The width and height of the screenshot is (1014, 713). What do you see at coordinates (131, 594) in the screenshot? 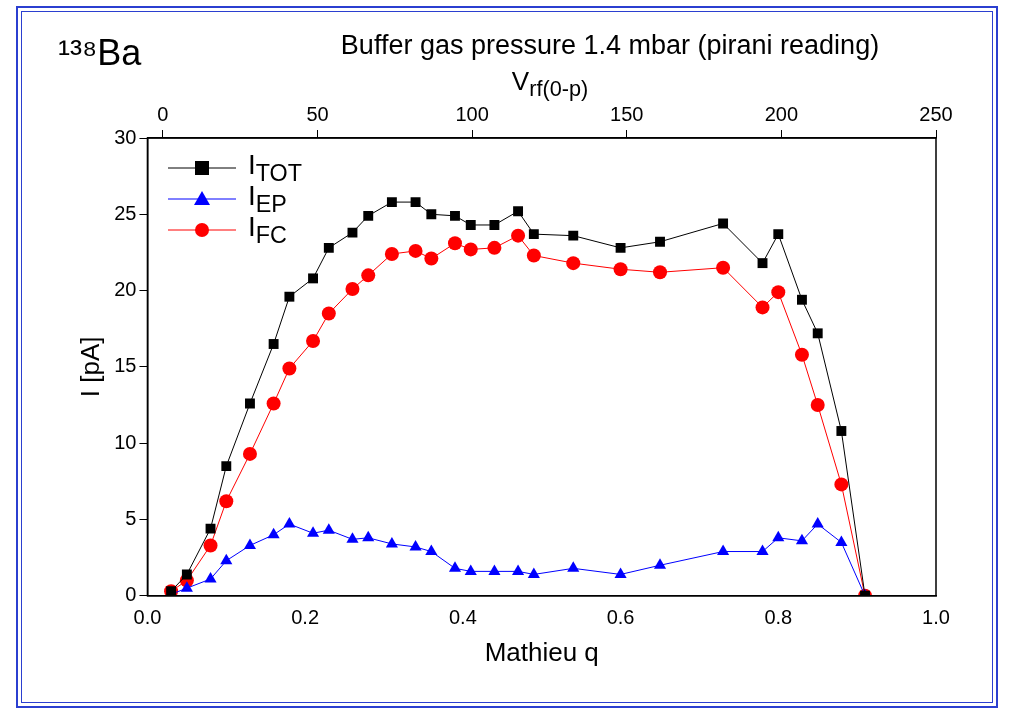
I see `y-tick-label: 0` at bounding box center [131, 594].